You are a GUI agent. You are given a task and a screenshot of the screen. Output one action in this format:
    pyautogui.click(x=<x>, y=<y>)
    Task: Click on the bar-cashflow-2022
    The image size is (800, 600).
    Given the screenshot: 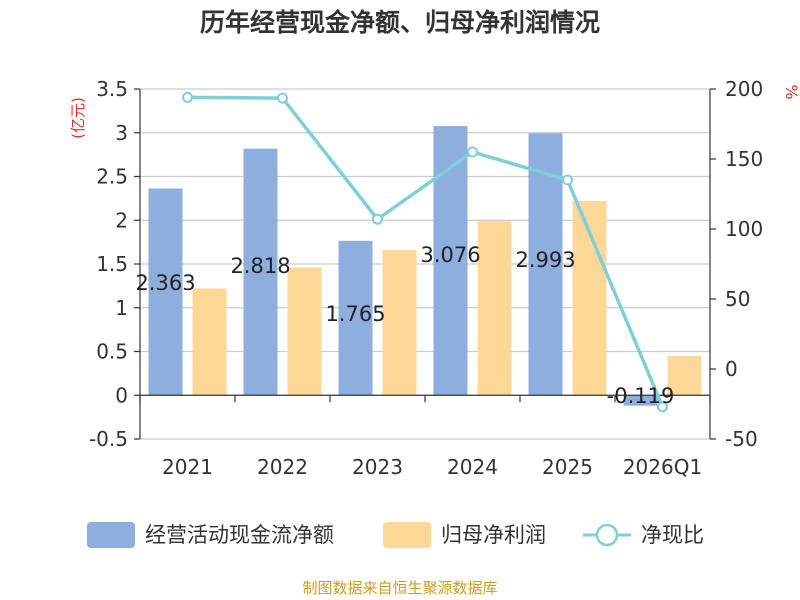 What is the action you would take?
    pyautogui.click(x=260, y=272)
    